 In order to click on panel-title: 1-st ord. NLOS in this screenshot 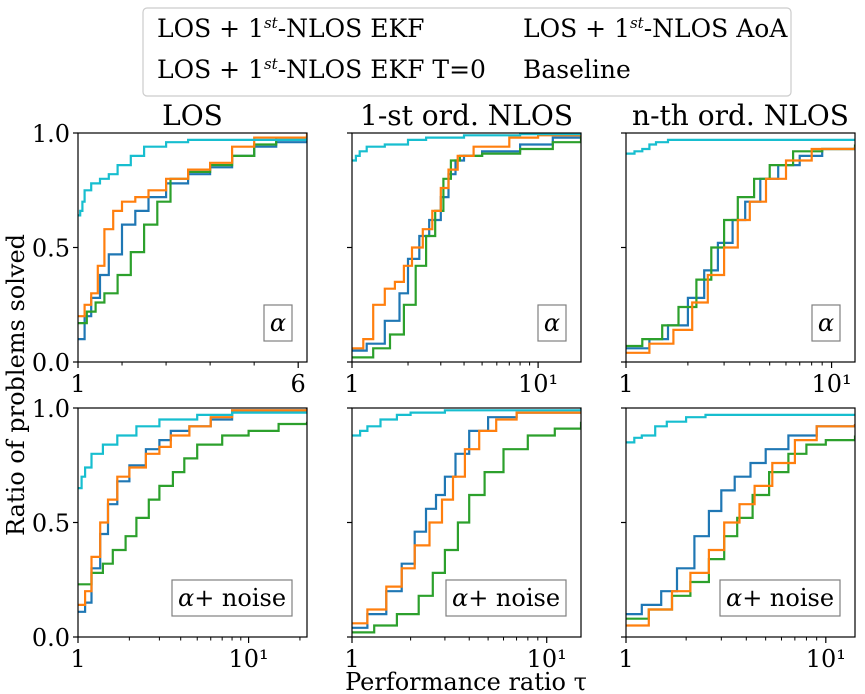, I will do `click(466, 115)`.